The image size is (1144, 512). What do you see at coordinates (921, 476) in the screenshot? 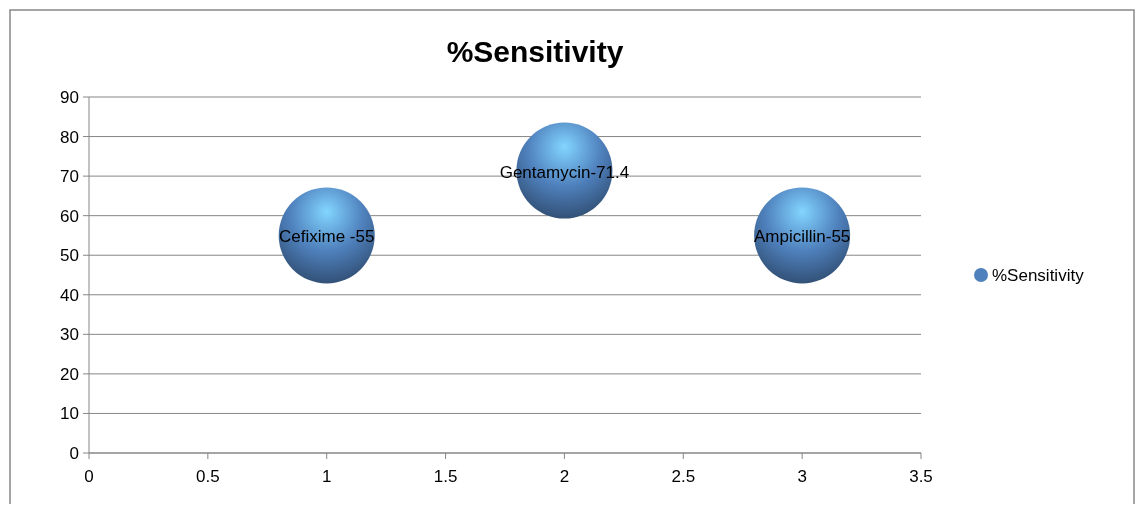
I see `x-tick-label: 3.5` at bounding box center [921, 476].